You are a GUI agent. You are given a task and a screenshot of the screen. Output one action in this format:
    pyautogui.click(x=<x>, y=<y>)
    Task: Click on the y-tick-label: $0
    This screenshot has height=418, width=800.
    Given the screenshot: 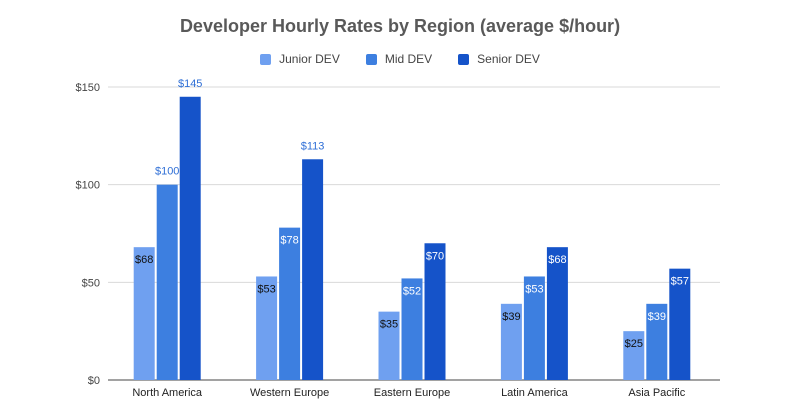 What is the action you would take?
    pyautogui.click(x=94, y=381)
    